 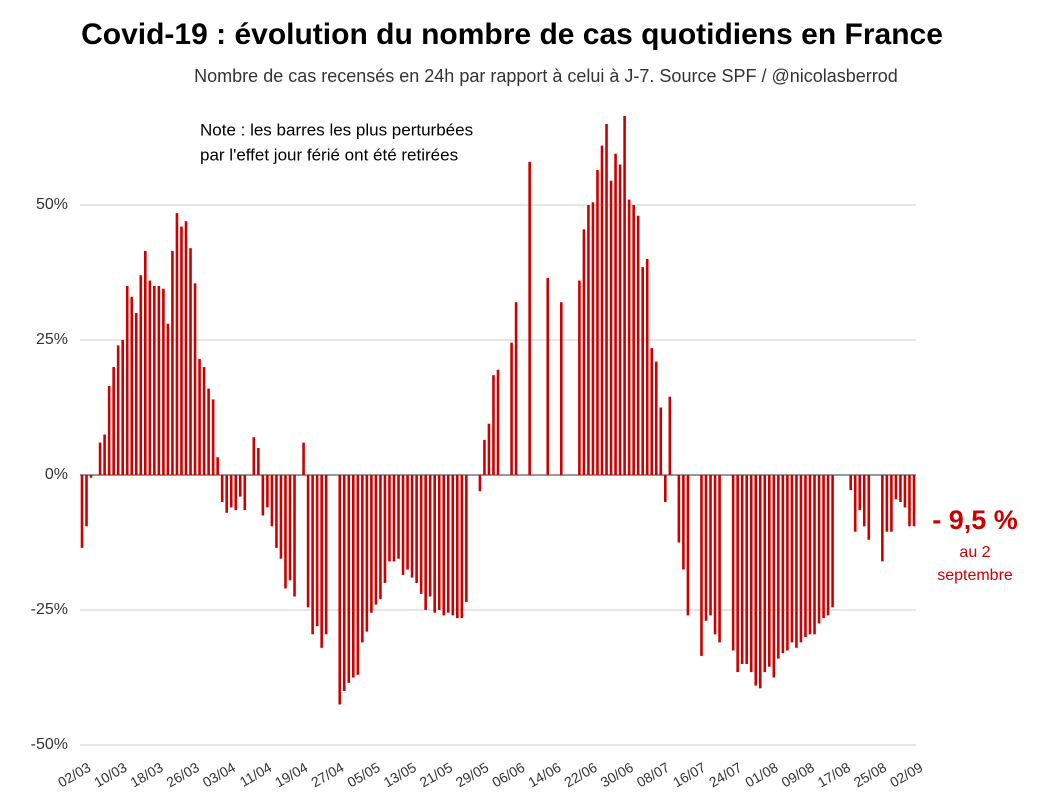 I want to click on x-tick-label: 17/08, so click(x=834, y=774).